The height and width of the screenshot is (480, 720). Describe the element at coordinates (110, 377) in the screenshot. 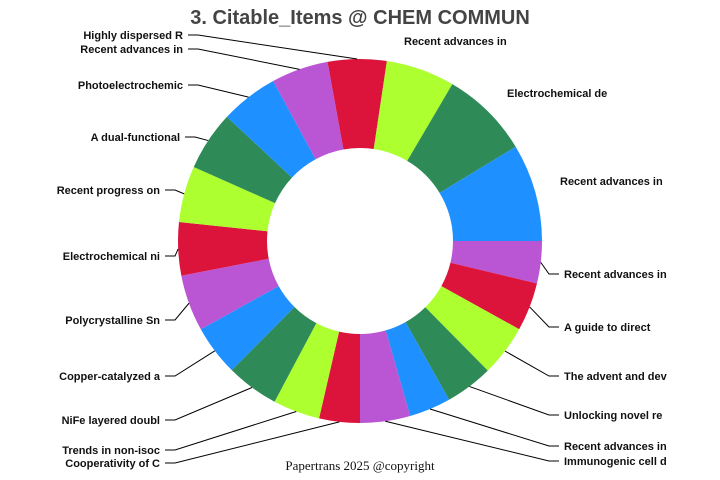

I see `slice-label: Copper-catalyzed a` at that location.